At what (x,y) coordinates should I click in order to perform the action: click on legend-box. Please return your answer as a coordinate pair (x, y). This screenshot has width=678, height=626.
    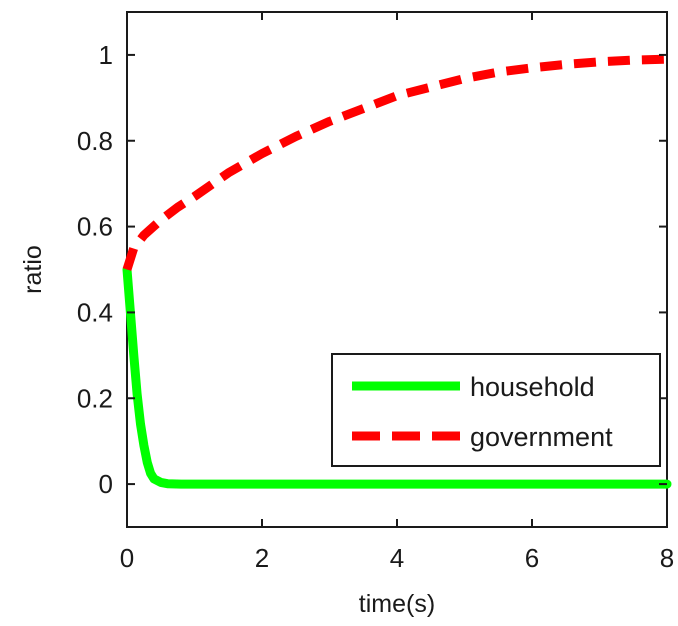
    Looking at the image, I should click on (496, 410).